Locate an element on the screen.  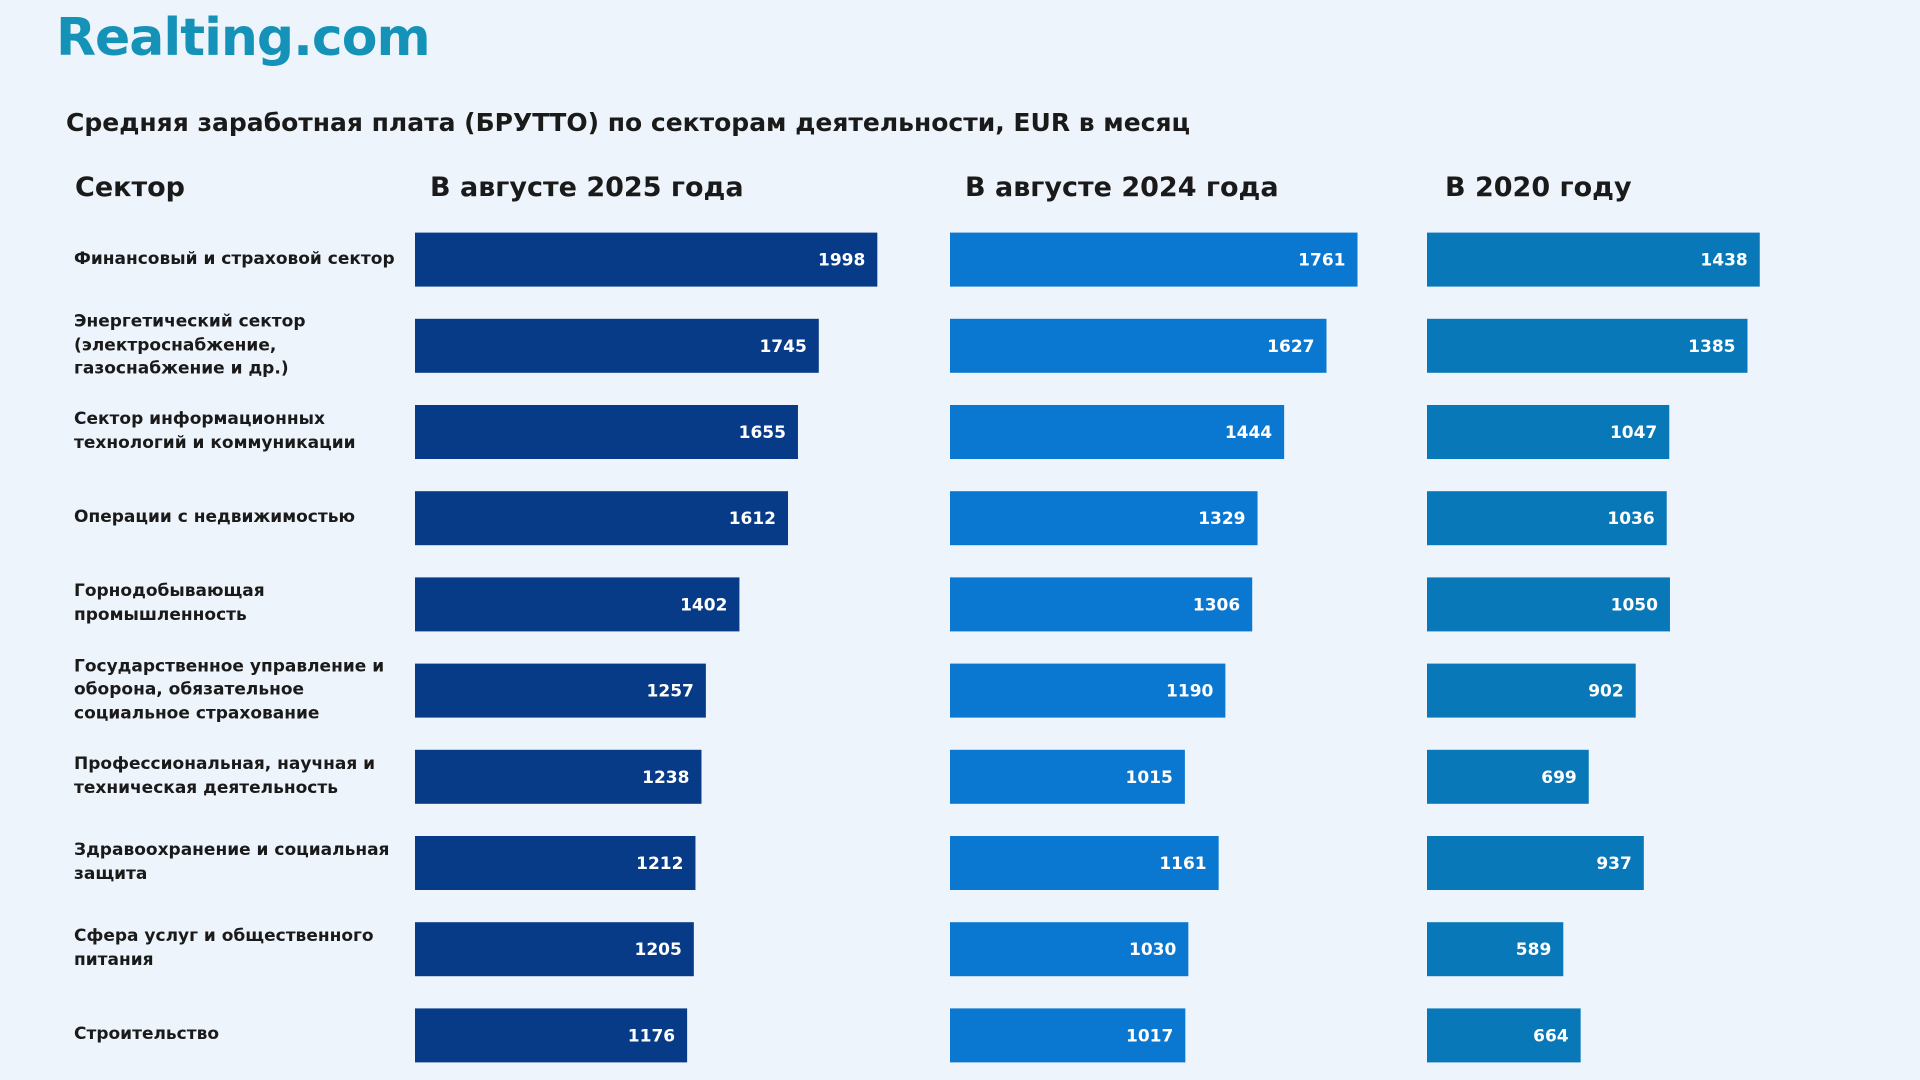
value-label: 699 is located at coordinates (1559, 778).